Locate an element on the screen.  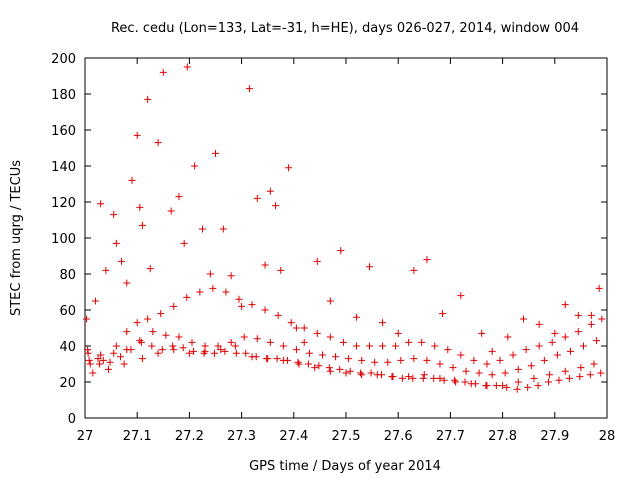
y-tick-label: 0 is located at coordinates (72, 419).